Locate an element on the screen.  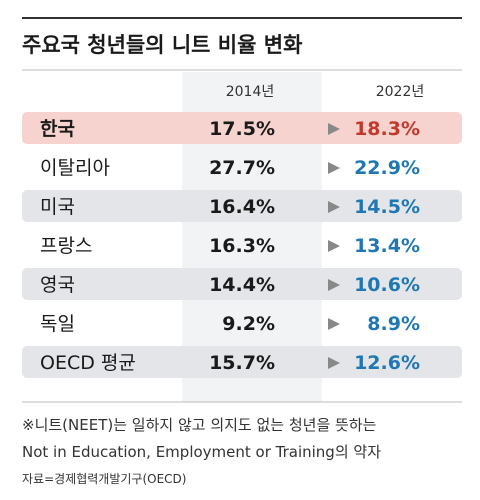
footnote-line-1: ※니트(NEET)는 일하지 않고 의지도 없는 청년을 뜻하는 is located at coordinates (199, 425).